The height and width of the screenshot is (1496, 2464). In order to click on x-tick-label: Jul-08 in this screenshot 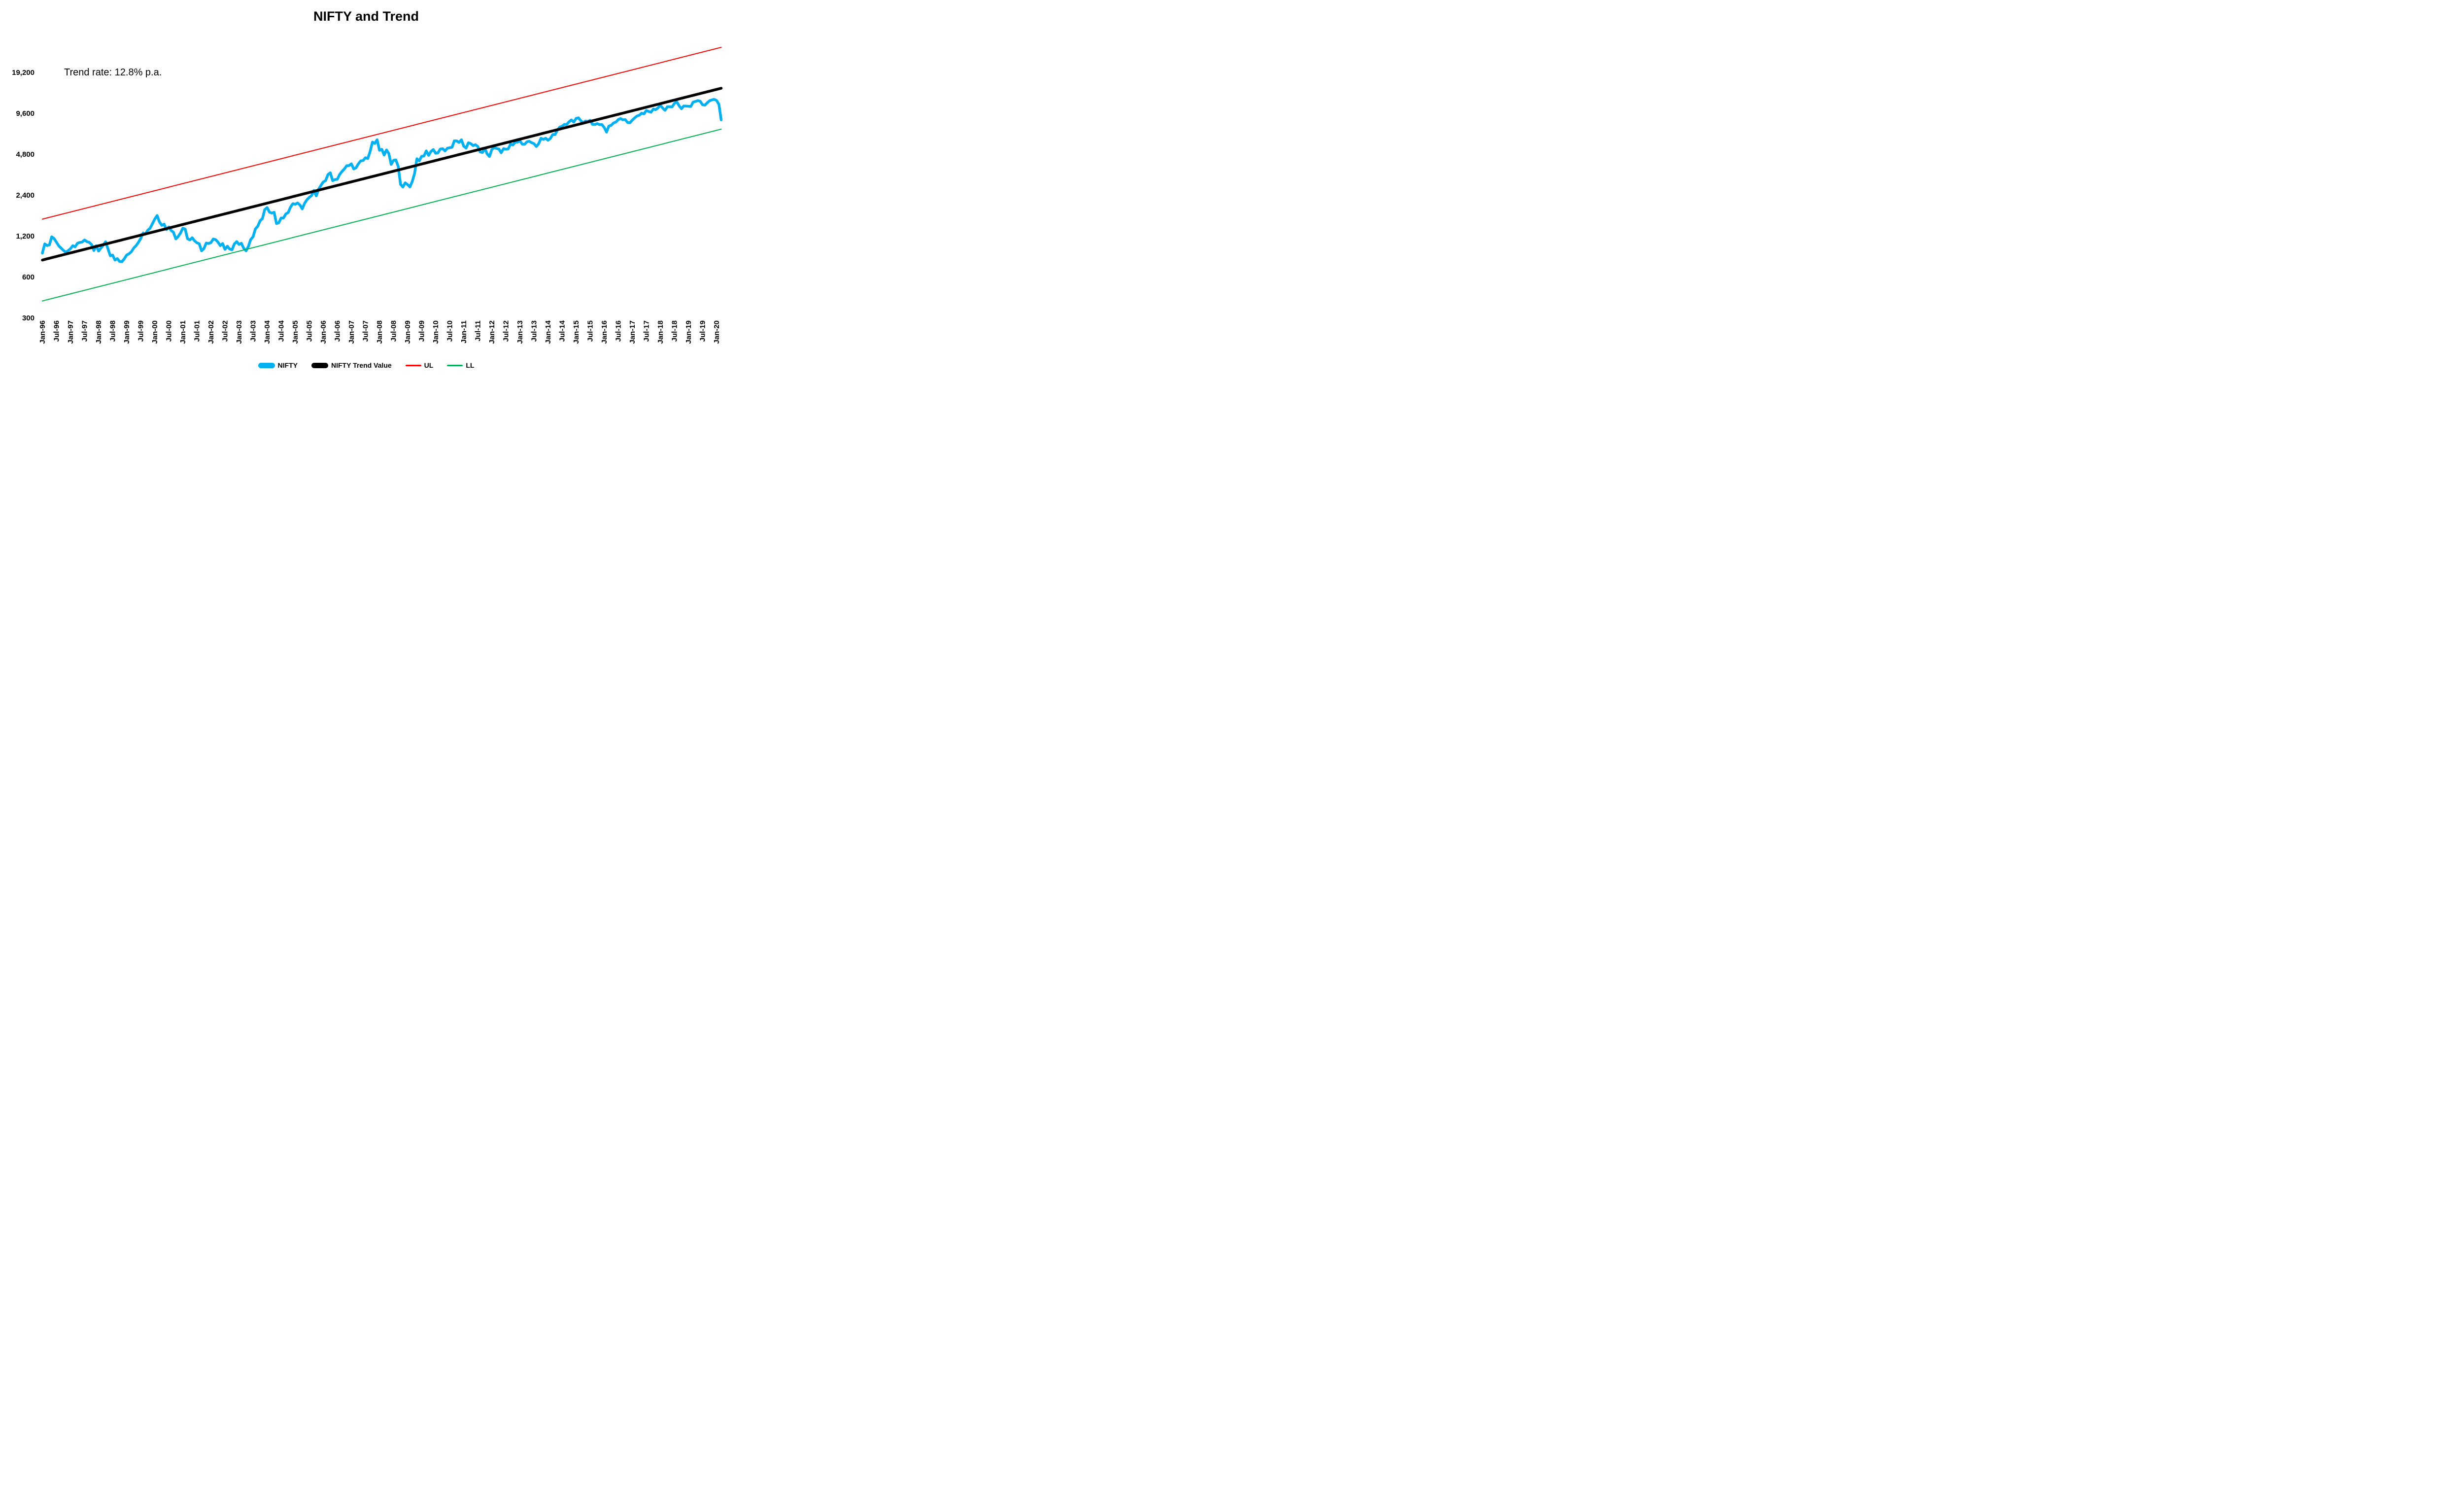, I will do `click(394, 331)`.